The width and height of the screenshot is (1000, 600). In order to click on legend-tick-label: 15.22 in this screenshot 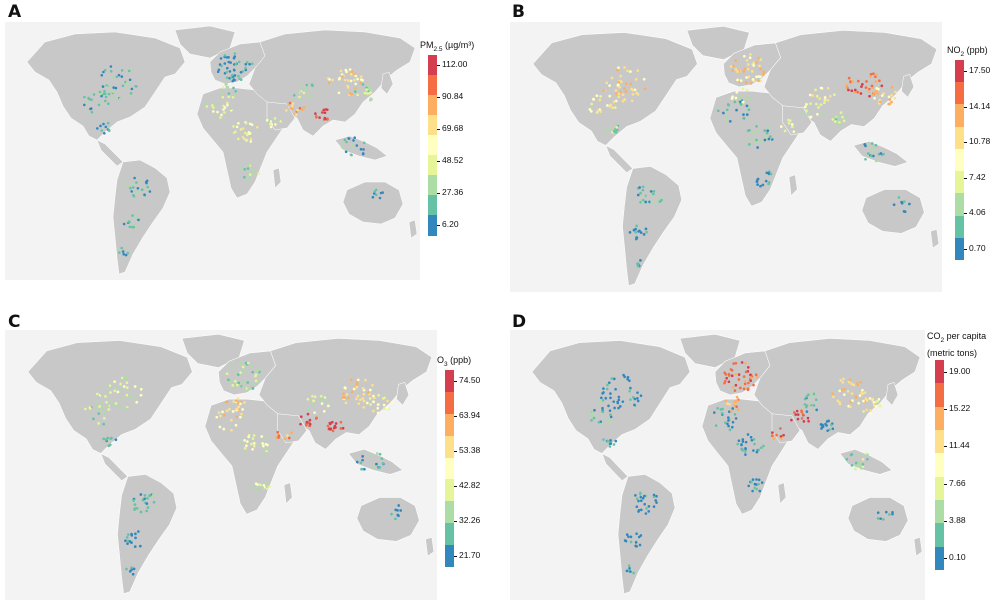, I will do `click(960, 408)`.